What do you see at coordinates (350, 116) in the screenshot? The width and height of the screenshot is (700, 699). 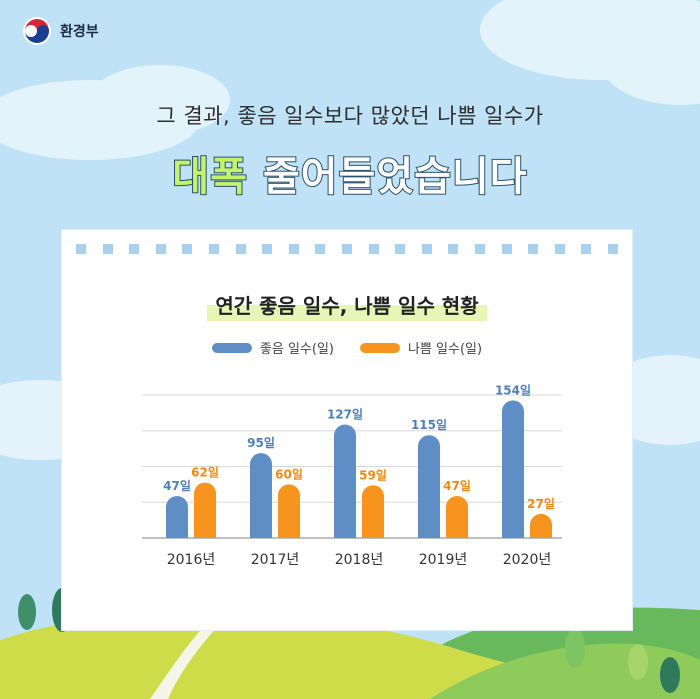 I see `headline-subtitle: 그 결과, 좋음 일수보다 많았던 나쁨 일수가` at bounding box center [350, 116].